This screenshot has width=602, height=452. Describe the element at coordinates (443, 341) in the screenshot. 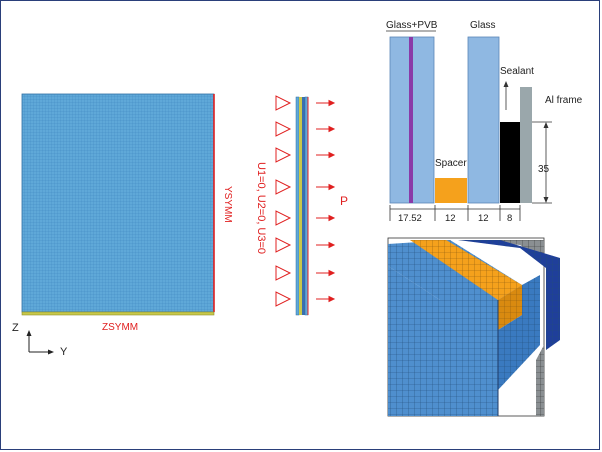

I see `iso-glass-front-mesh` at that location.